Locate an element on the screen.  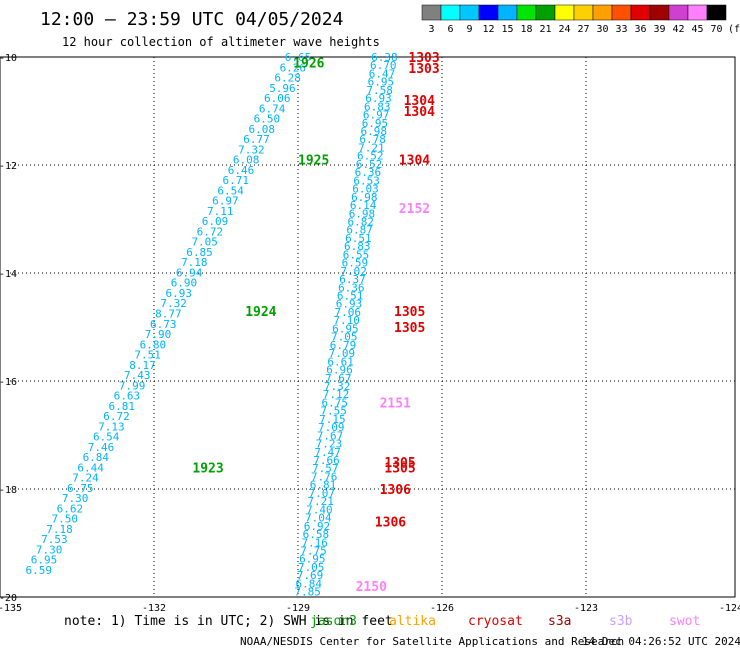
data-point-label: 7.11 is located at coordinates (220, 211).